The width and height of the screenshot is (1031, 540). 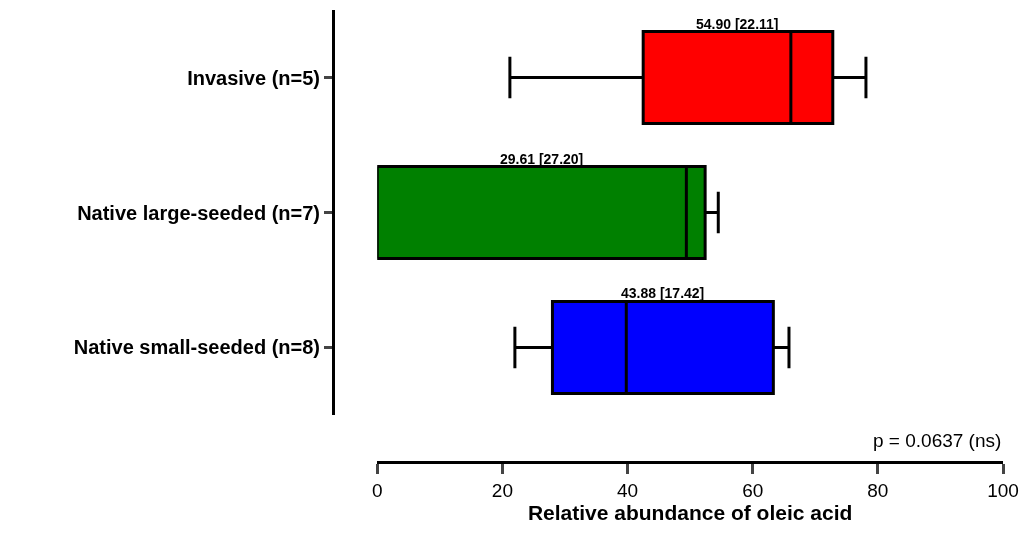 I want to click on text: p = 0.0637 (ns), so click(x=937, y=440).